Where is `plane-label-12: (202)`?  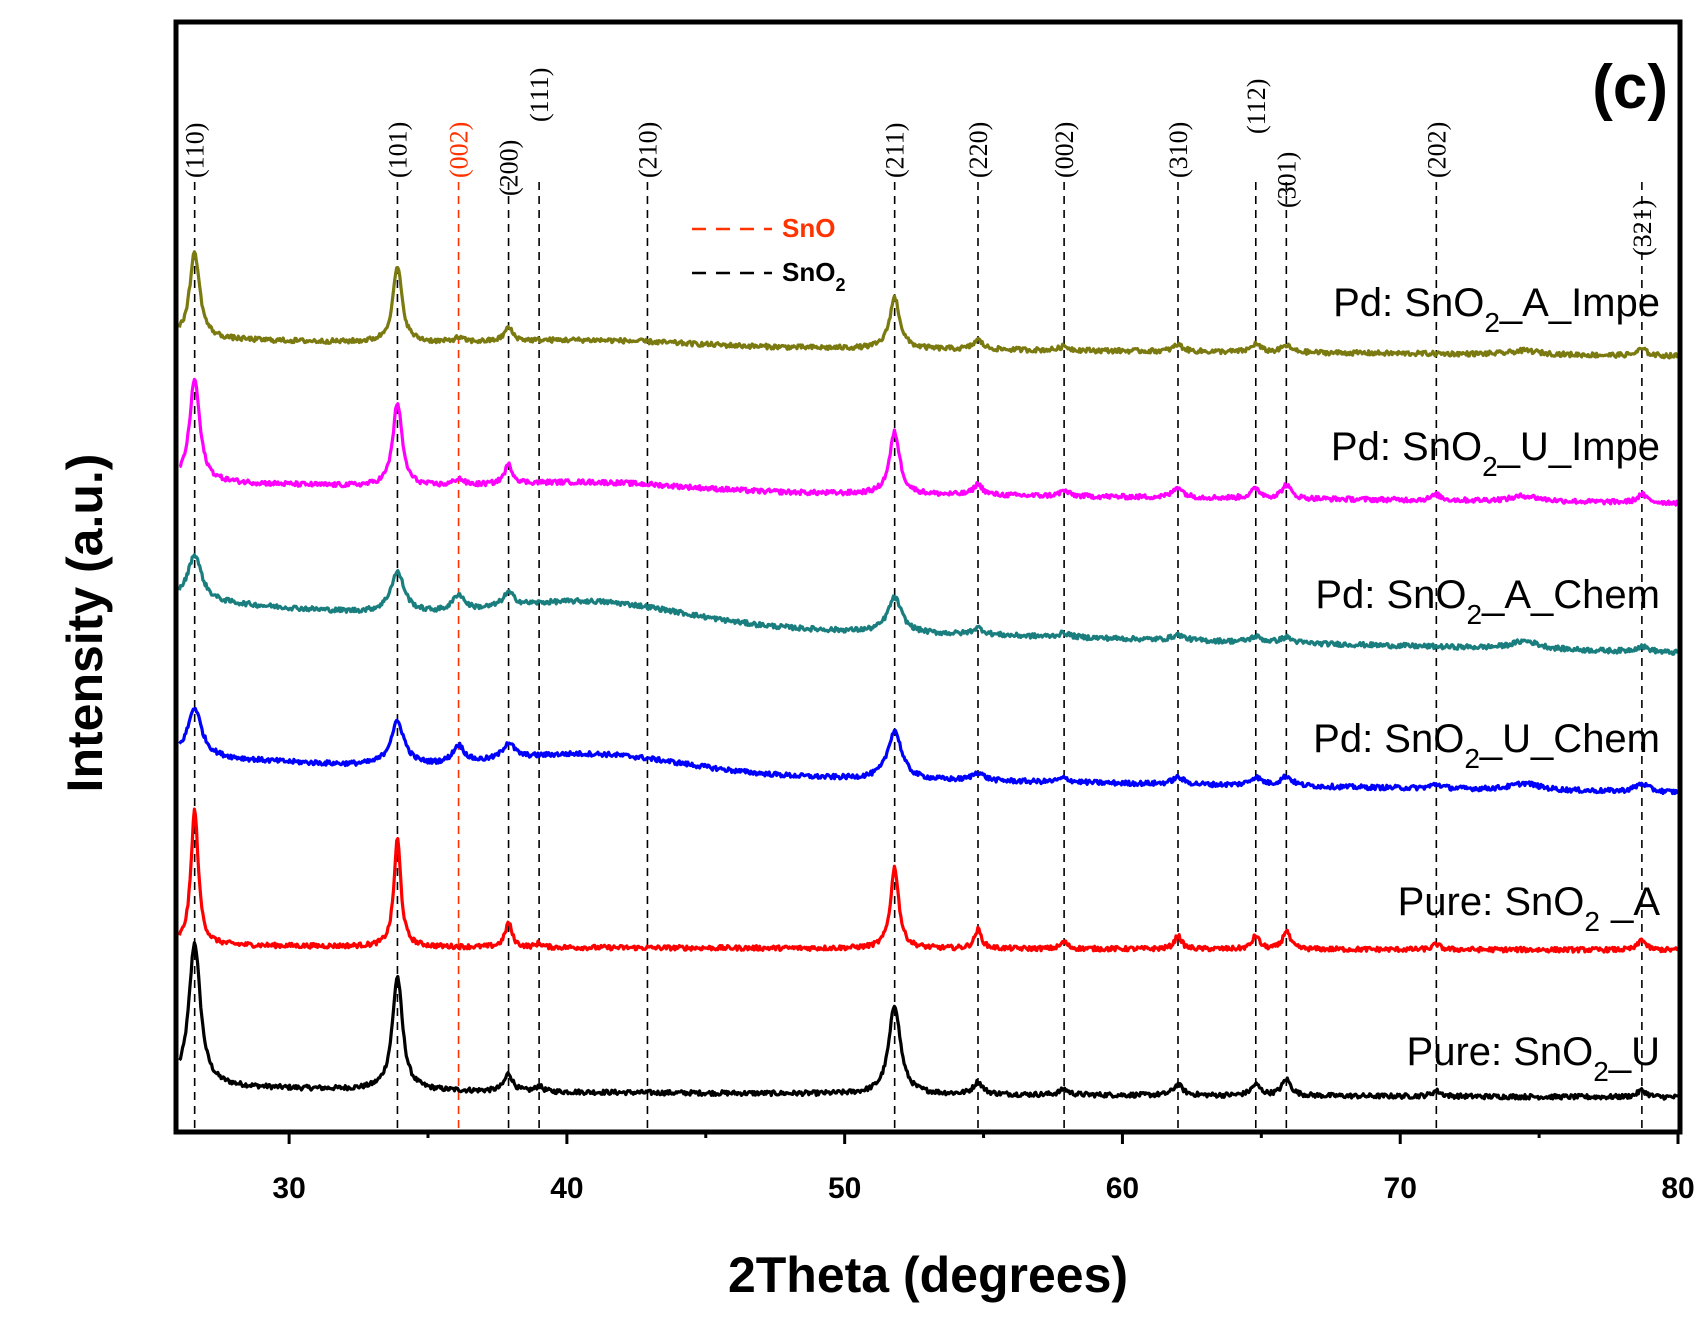 plane-label-12: (202) is located at coordinates (1436, 150).